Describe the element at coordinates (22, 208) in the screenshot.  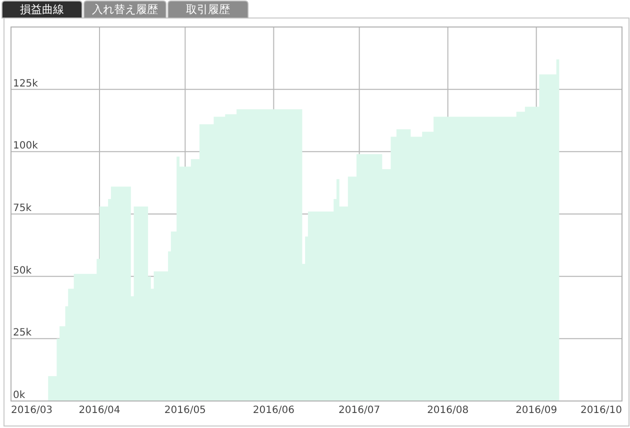
I see `y-tick-label: 75k` at that location.